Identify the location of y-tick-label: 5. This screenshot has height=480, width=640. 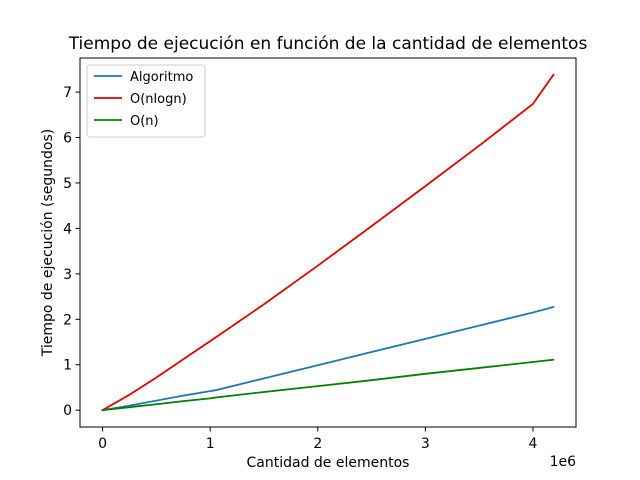
(67, 184).